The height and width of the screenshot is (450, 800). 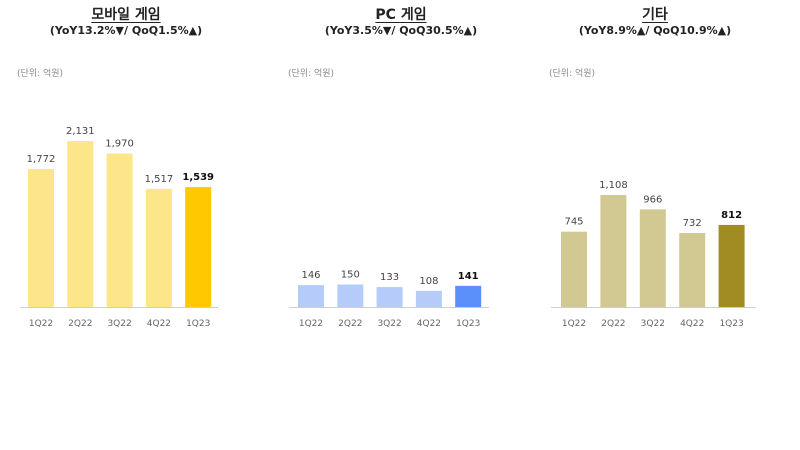 What do you see at coordinates (389, 277) in the screenshot?
I see `data-label: 133` at bounding box center [389, 277].